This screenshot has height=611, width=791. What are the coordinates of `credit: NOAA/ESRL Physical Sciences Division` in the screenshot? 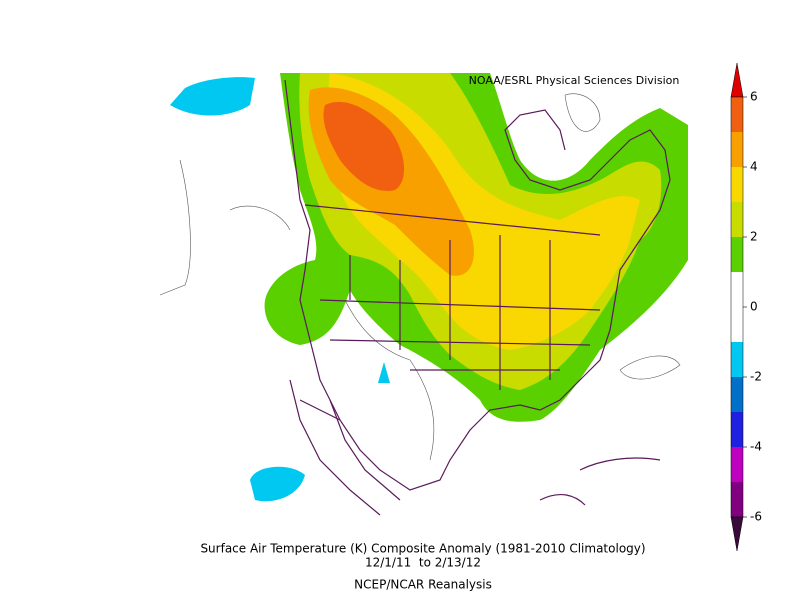 It's located at (574, 80).